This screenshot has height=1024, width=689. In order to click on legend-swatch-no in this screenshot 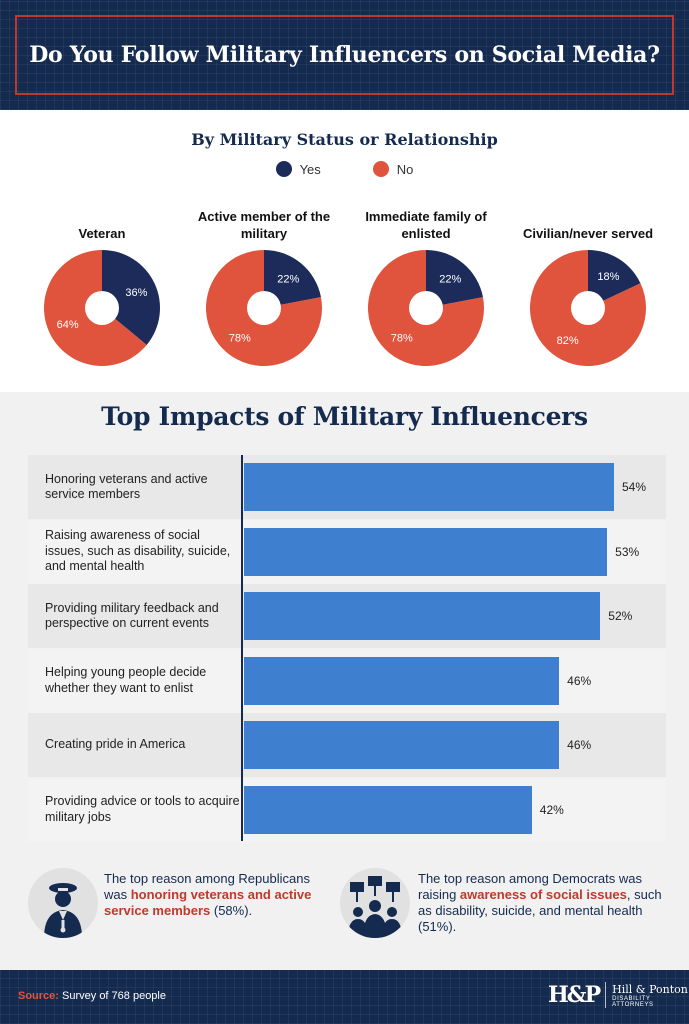, I will do `click(380, 169)`.